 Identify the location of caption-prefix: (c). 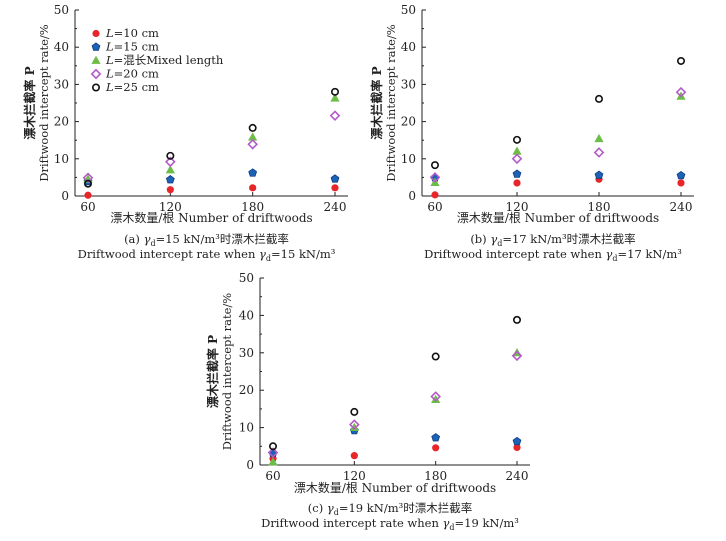
(317, 508).